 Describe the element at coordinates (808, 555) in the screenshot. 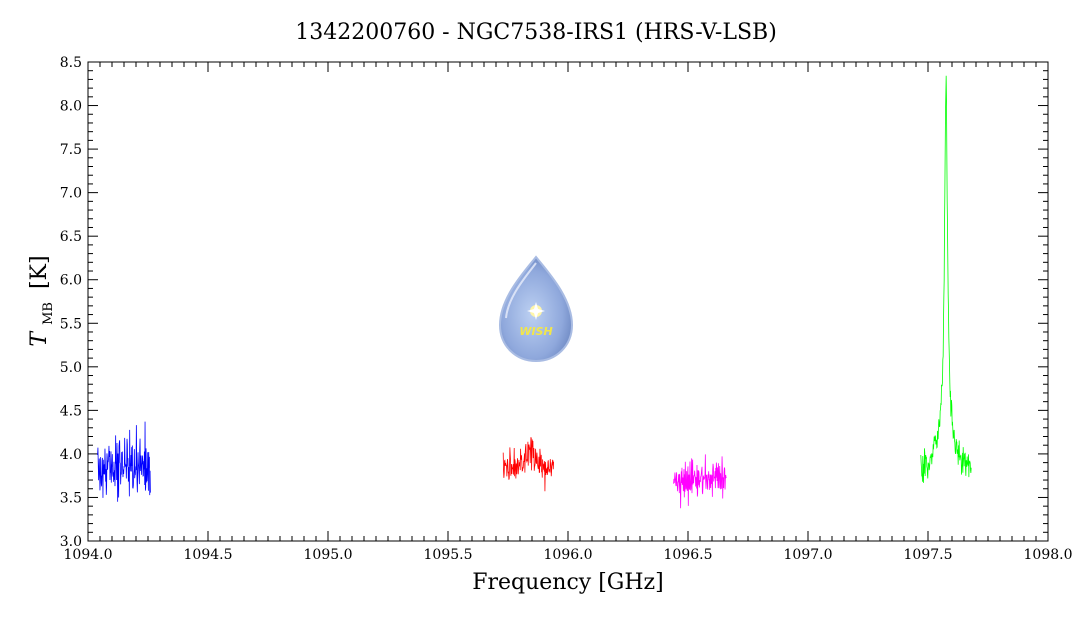

I see `x-tick-label: 1097.0` at that location.